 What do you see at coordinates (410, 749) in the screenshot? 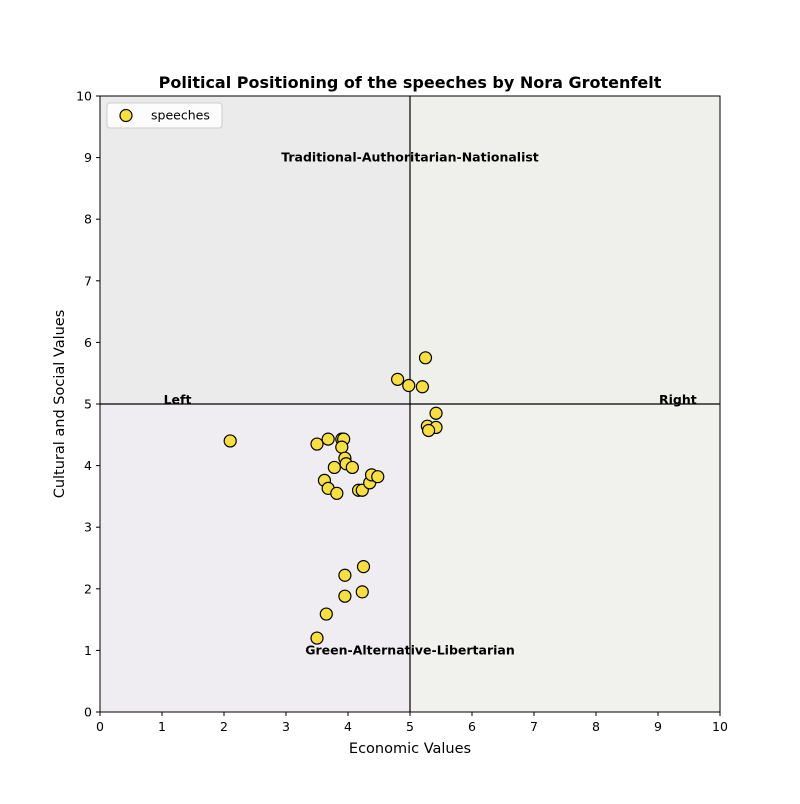
I see `x-axis-label: Economic Values` at bounding box center [410, 749].